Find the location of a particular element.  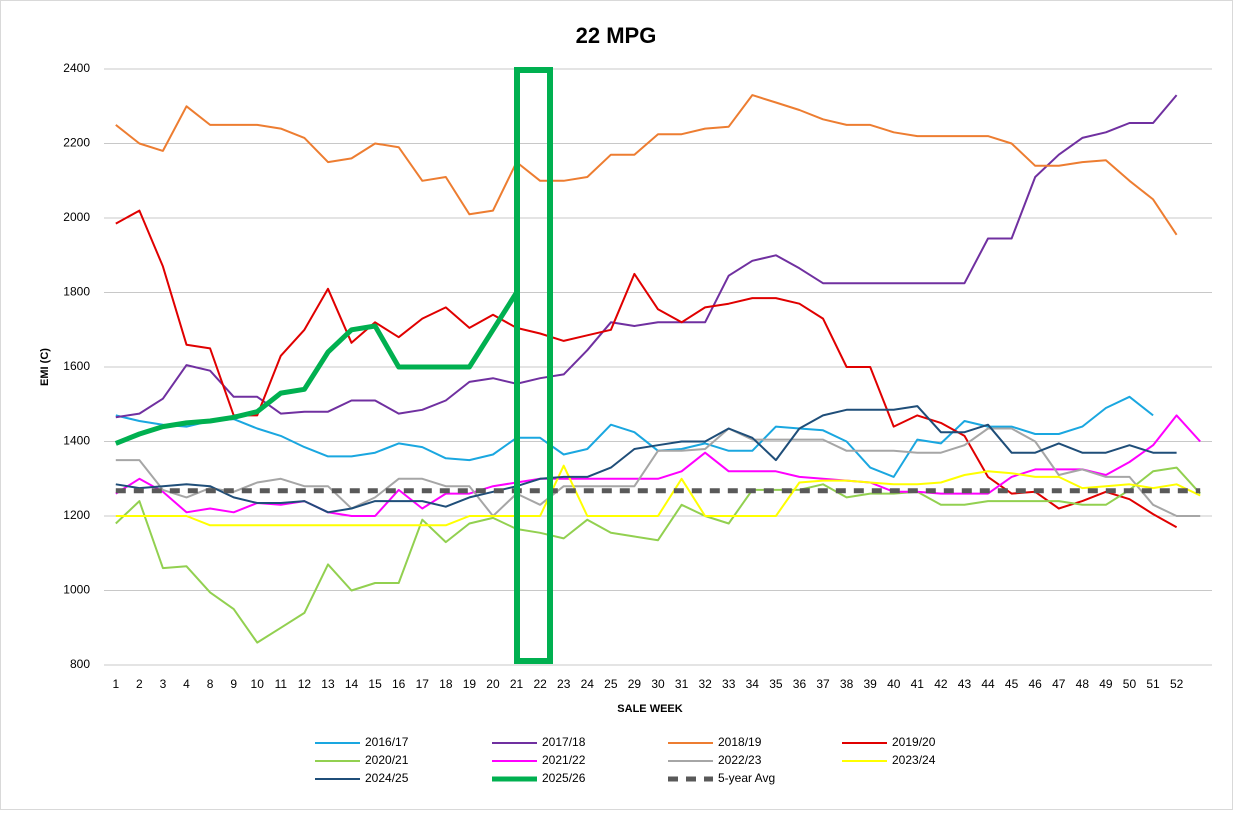

x-tick-label: 9 is located at coordinates (233, 684).